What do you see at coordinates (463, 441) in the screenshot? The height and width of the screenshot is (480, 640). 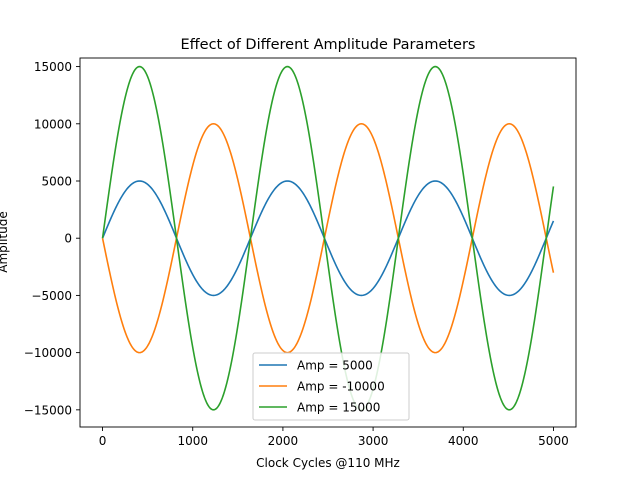 I see `x-tick-label: 4000` at bounding box center [463, 441].